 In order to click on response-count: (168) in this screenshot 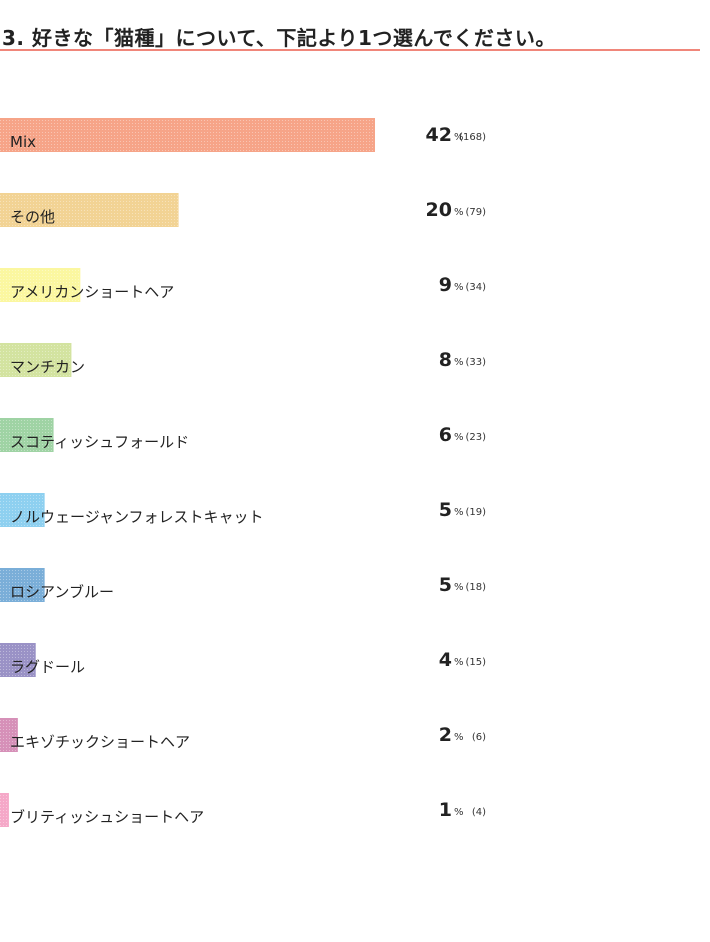, I will do `click(472, 137)`.